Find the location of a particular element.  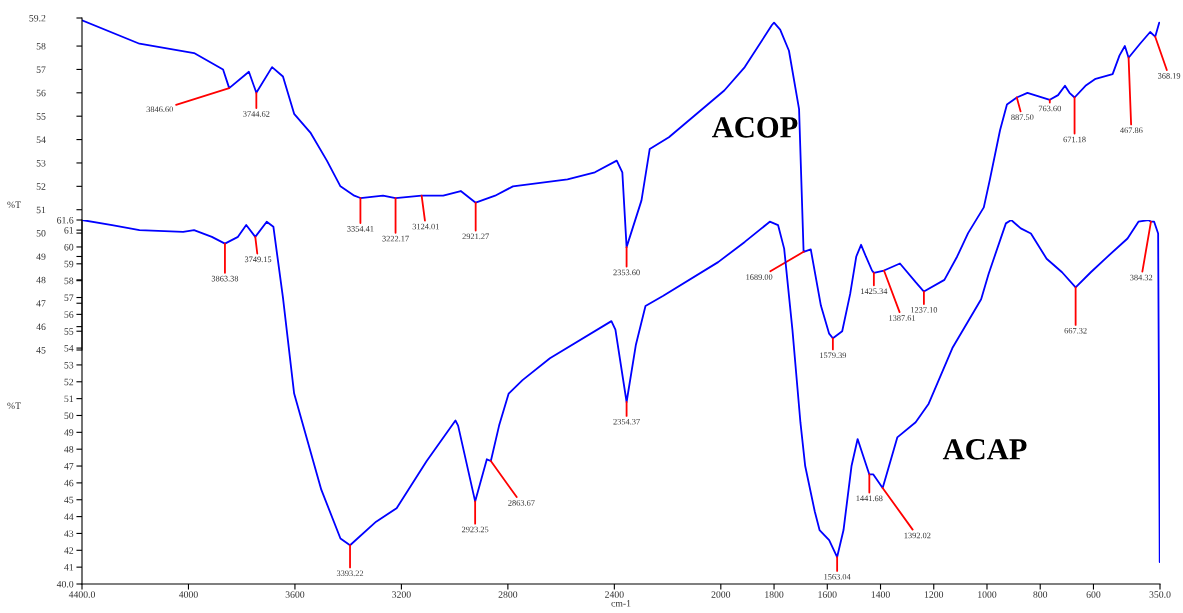

x-tick-label: 1600 is located at coordinates (827, 594).